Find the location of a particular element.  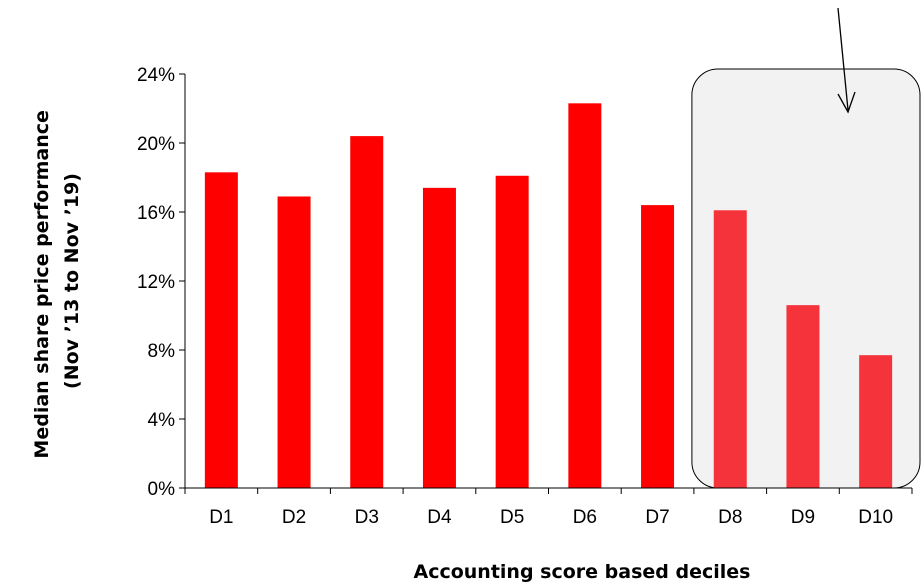

x-tick-label-d4: D4 is located at coordinates (439, 517).